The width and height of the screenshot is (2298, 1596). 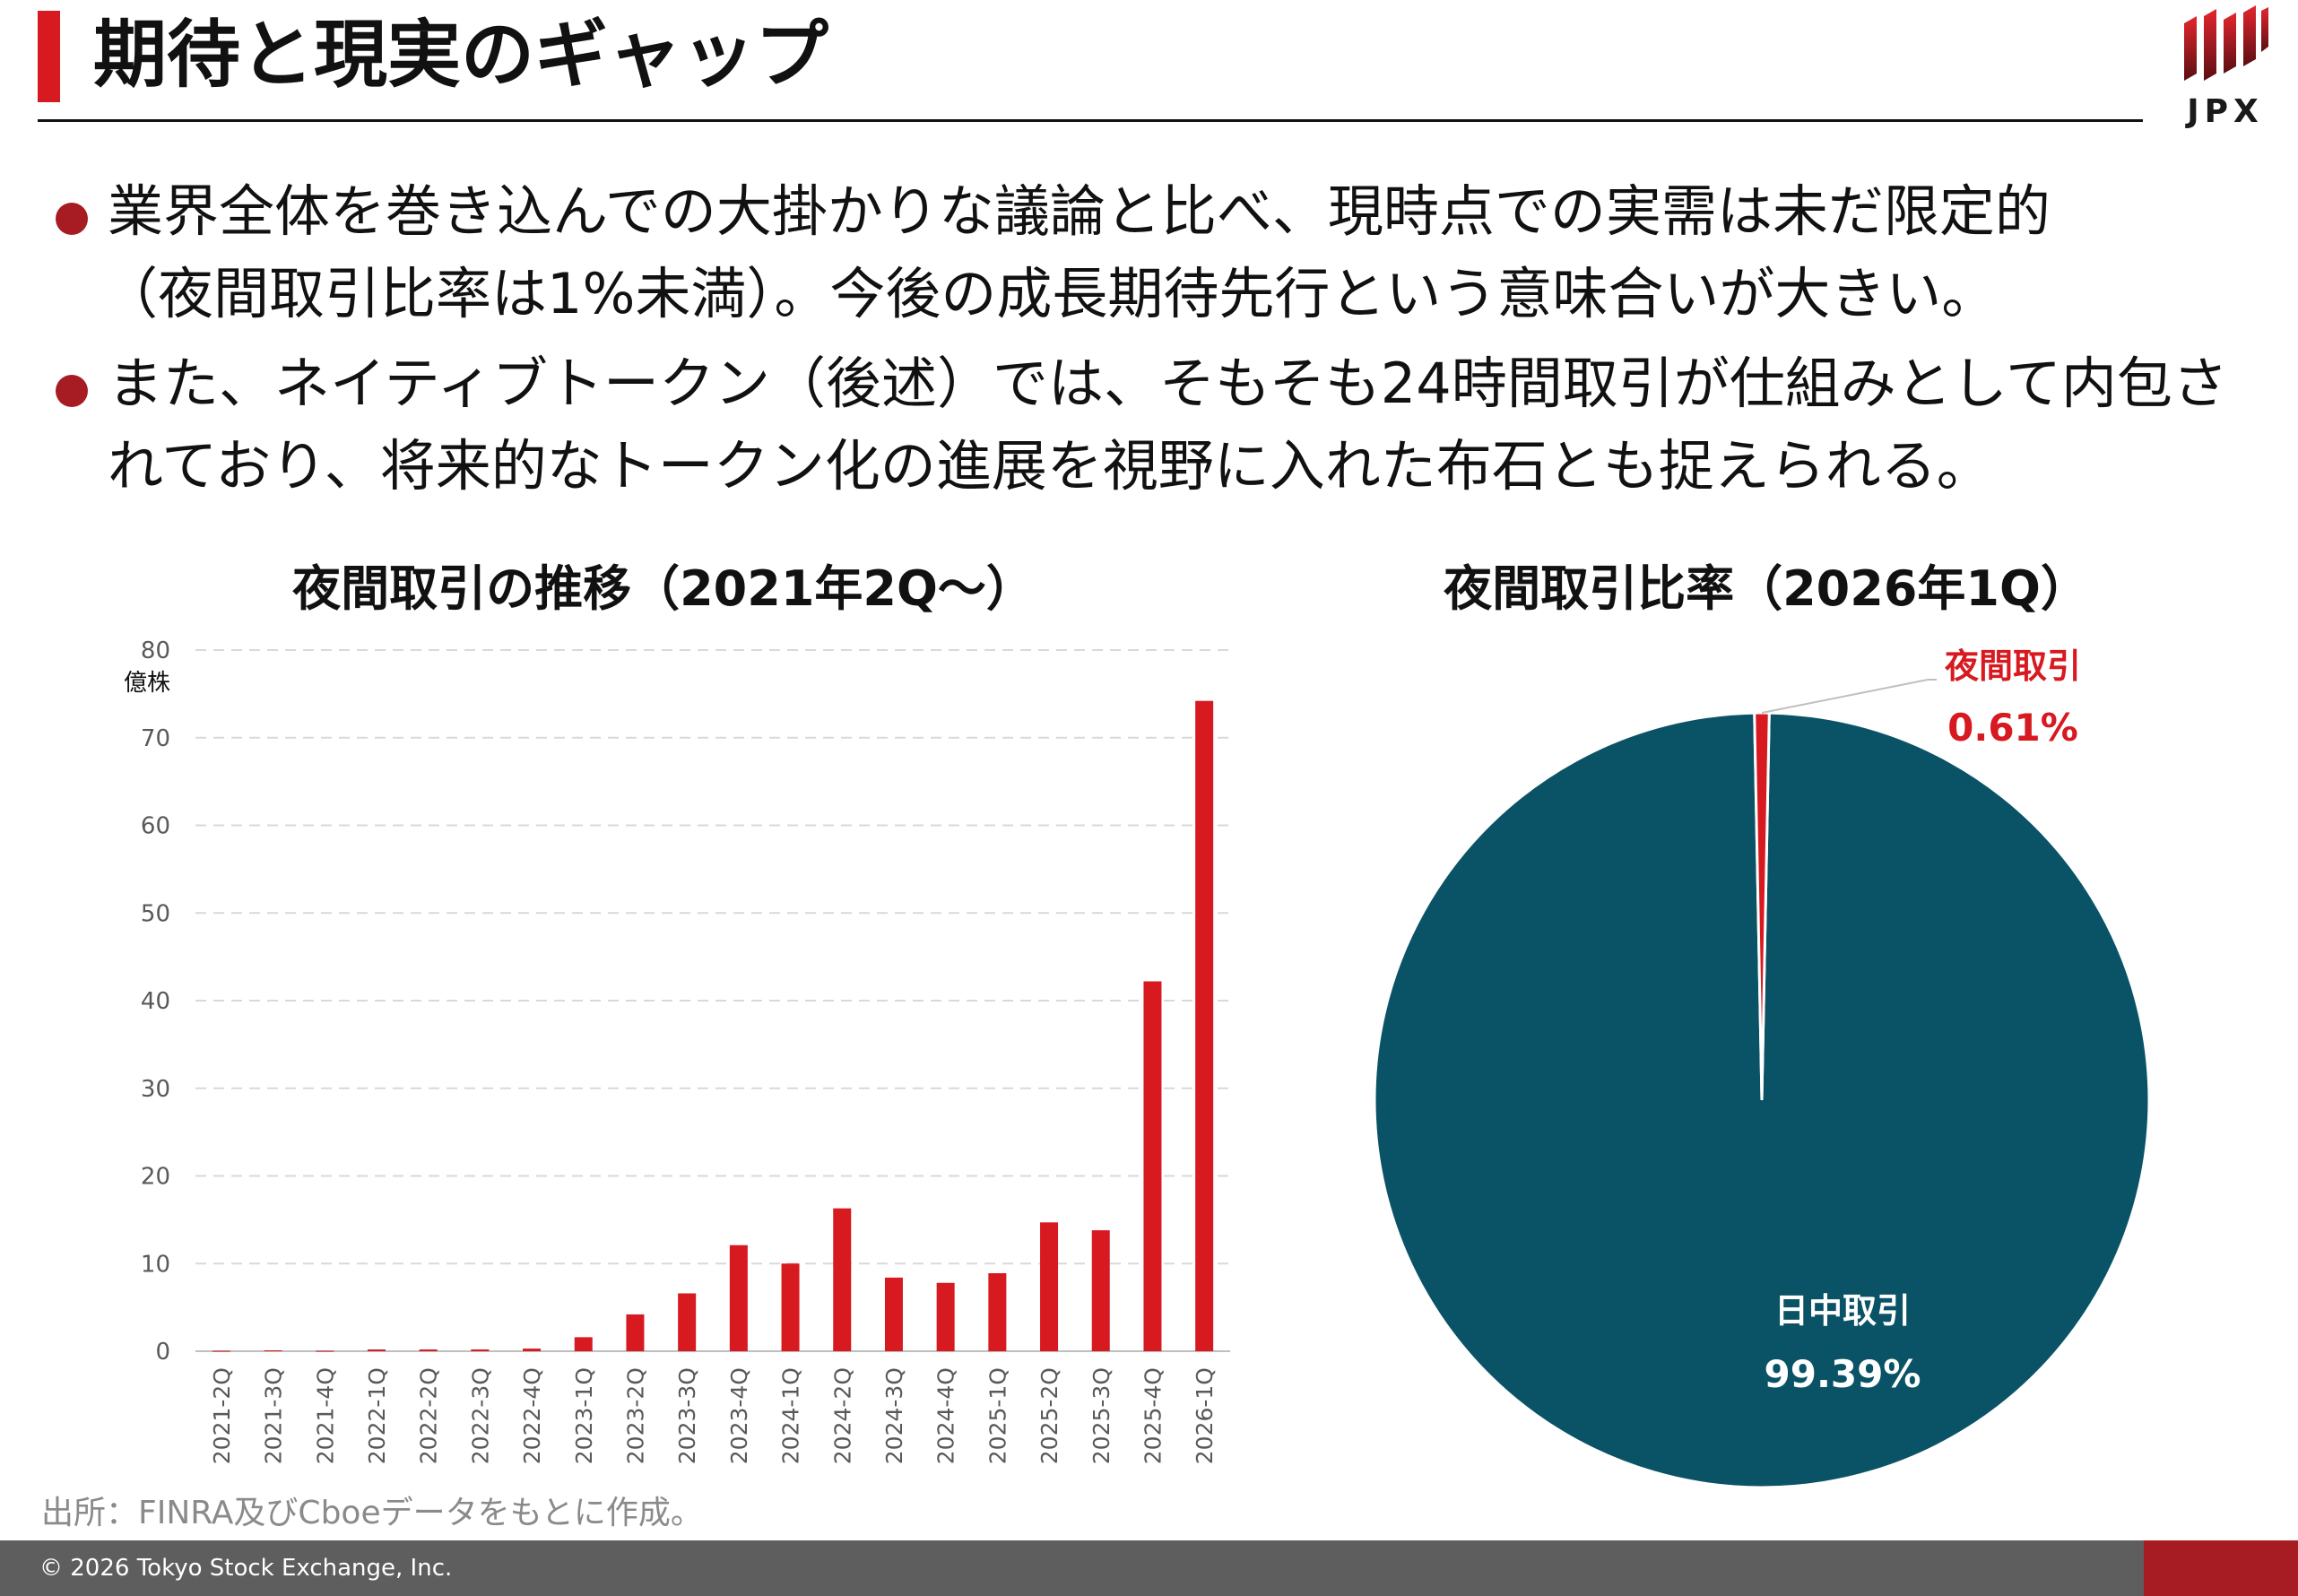 What do you see at coordinates (377, 1416) in the screenshot?
I see `x-tick-label: 2022-1Q` at bounding box center [377, 1416].